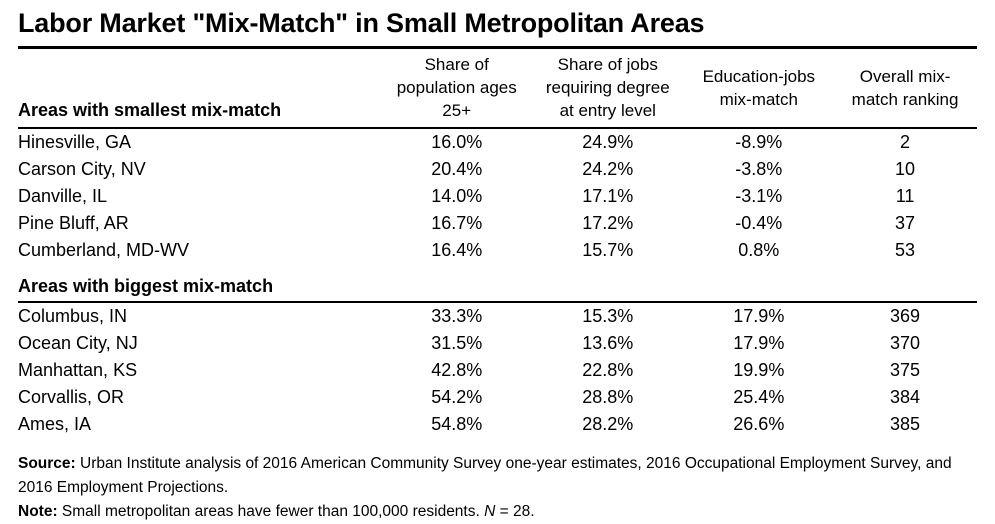 This screenshot has height=524, width=995. I want to click on mix-match-cell: 25.4%, so click(759, 397).